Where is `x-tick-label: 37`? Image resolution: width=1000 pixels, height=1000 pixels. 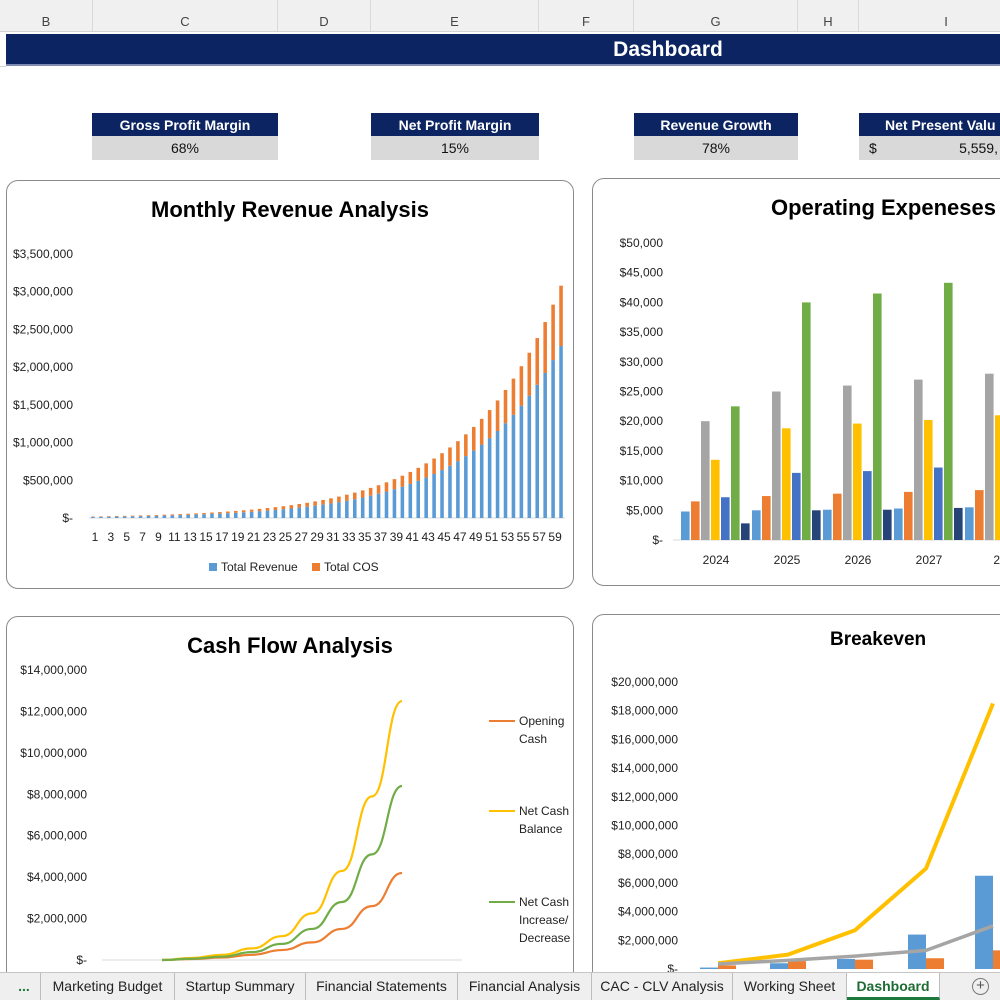 x-tick-label: 37 is located at coordinates (381, 537).